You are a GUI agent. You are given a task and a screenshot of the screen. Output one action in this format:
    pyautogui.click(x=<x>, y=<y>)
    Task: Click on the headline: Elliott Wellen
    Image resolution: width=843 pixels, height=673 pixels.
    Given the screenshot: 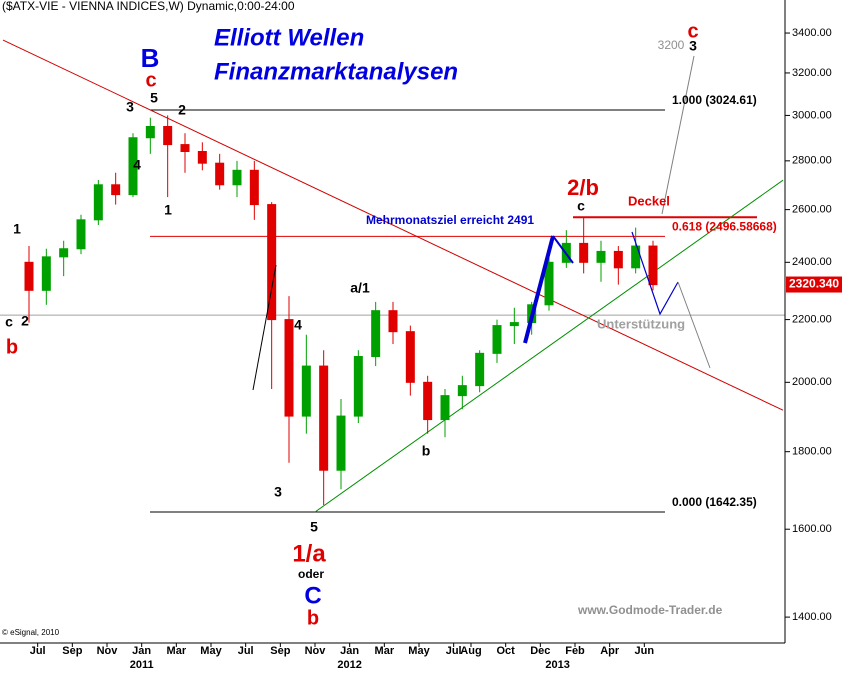 What is the action you would take?
    pyautogui.click(x=289, y=37)
    